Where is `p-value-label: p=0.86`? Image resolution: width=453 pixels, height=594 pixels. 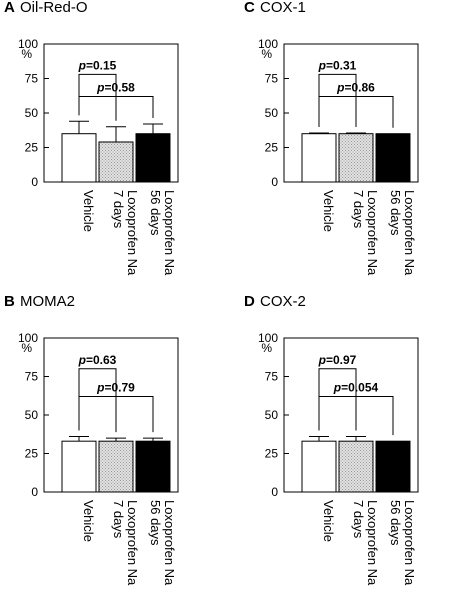
p-value-label: p=0.86 is located at coordinates (355, 87).